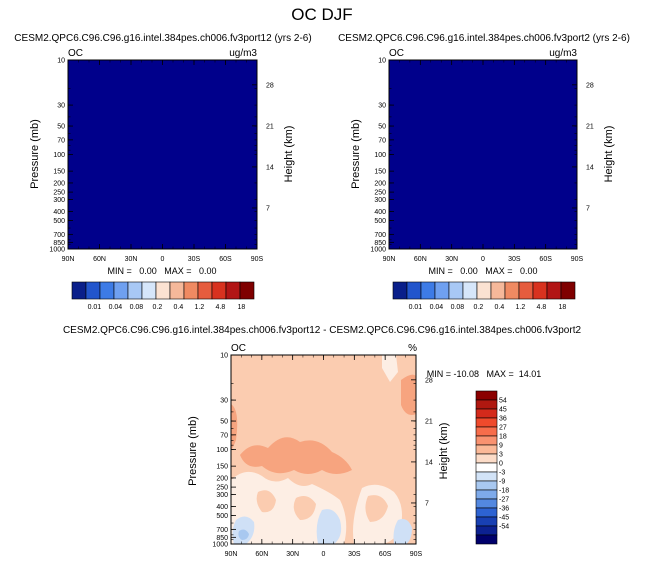 This screenshot has height=565, width=645. Describe the element at coordinates (501, 446) in the screenshot. I see `colorbar-label: 9` at that location.